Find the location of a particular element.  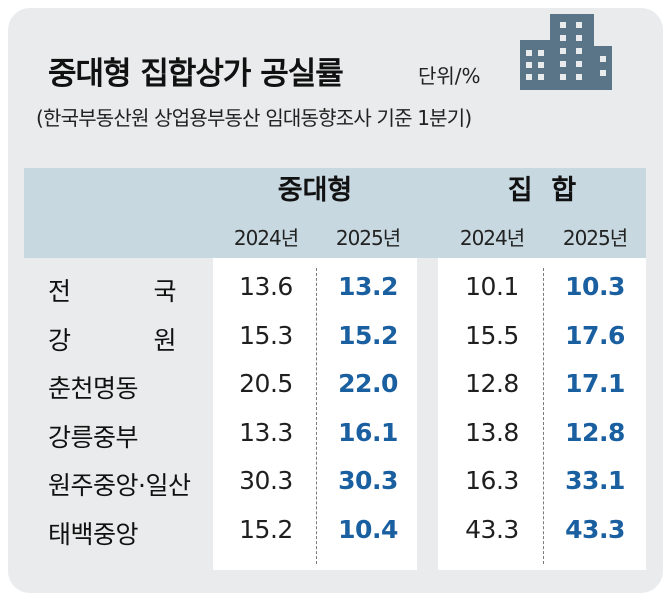

row-label: 춘천명동 is located at coordinates (93, 388).